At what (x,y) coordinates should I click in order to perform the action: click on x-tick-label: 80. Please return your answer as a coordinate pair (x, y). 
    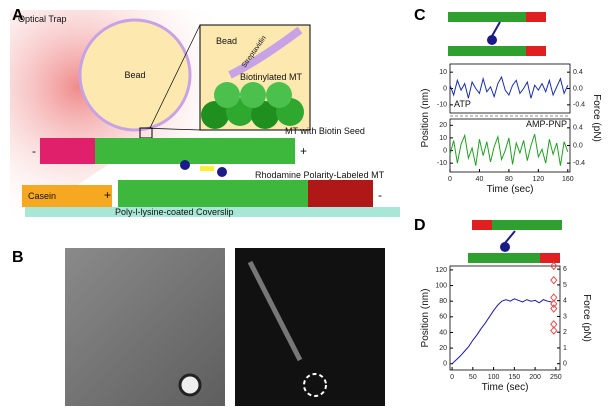
    Looking at the image, I should click on (509, 179).